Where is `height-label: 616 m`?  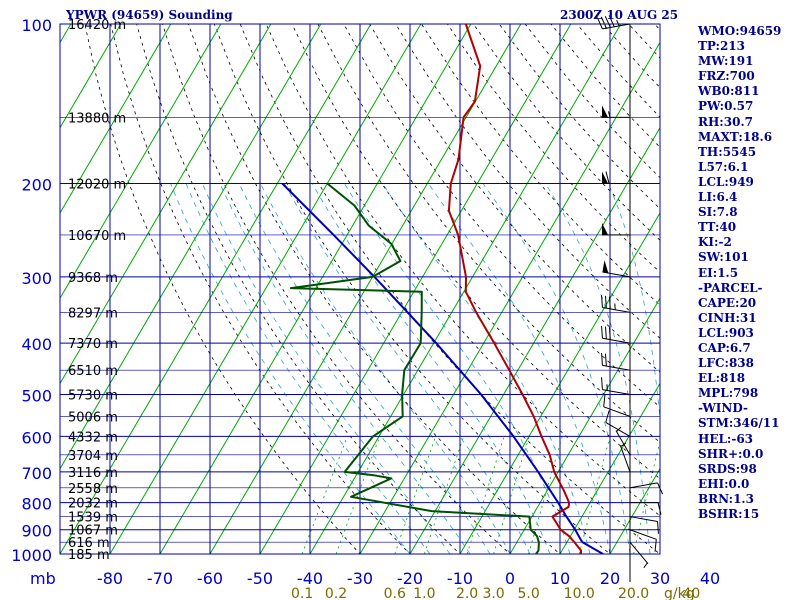 height-label: 616 m is located at coordinates (89, 543).